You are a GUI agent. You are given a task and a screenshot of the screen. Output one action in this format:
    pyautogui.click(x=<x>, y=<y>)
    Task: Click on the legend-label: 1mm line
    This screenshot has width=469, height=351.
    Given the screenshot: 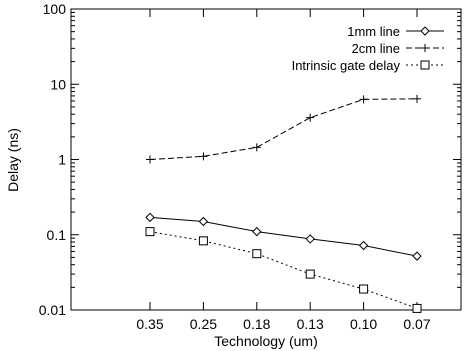 What is the action you would take?
    pyautogui.click(x=373, y=31)
    